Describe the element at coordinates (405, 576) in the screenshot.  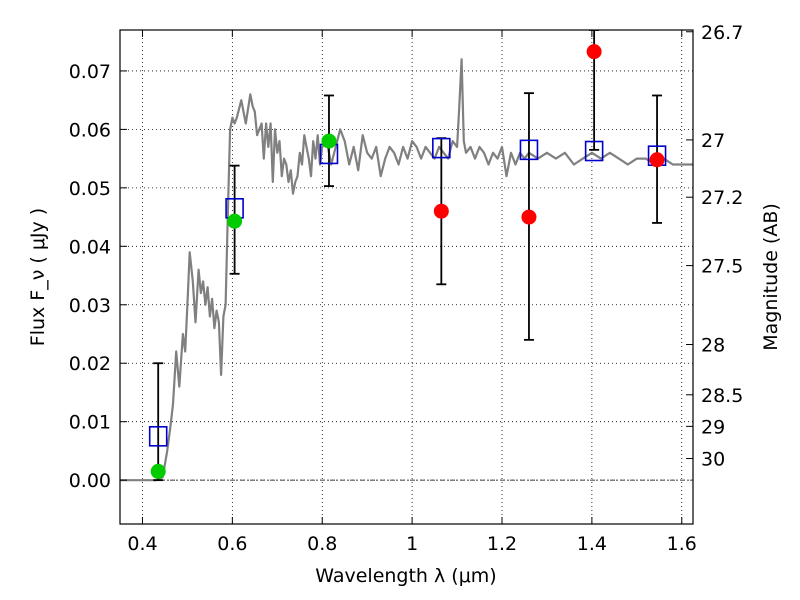
I see `x-axis-title: Wavelength λ (μm)` at that location.